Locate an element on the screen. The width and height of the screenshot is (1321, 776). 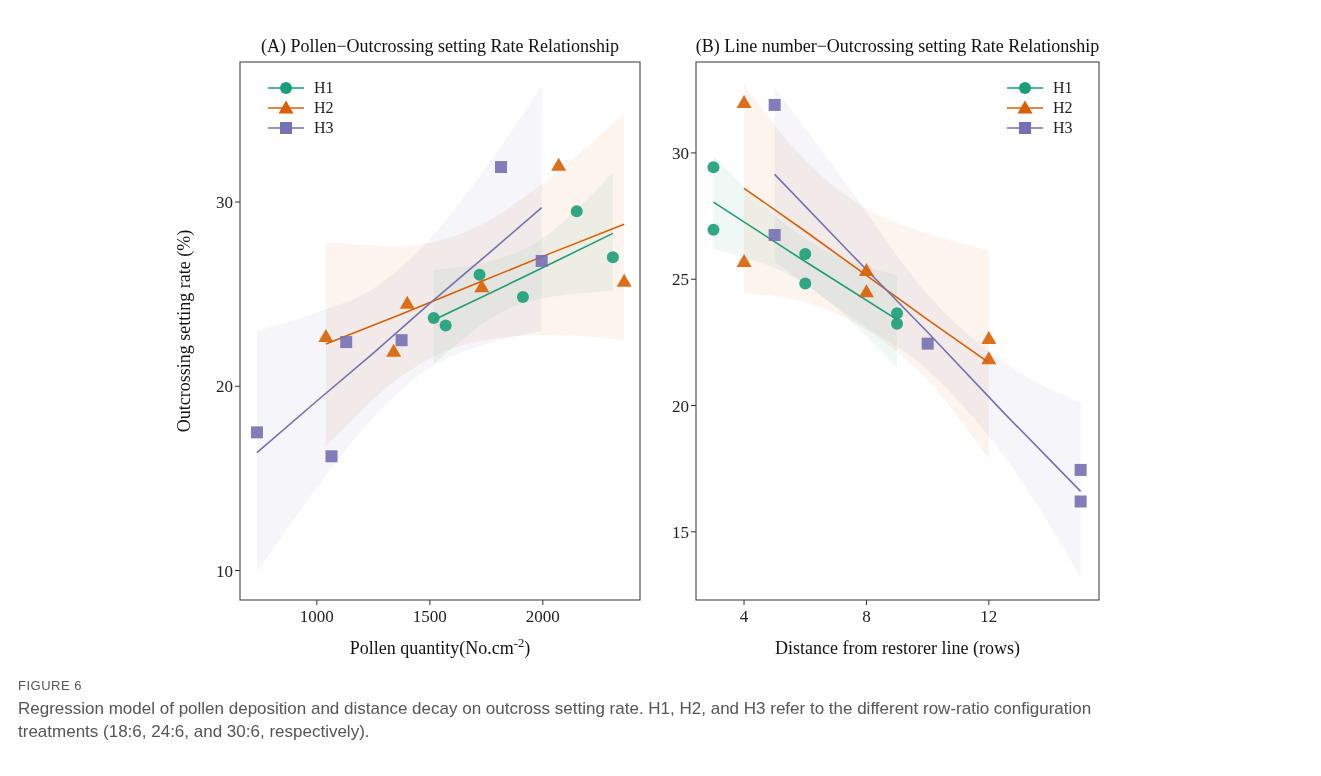
x-tick-label: 4 is located at coordinates (744, 616).